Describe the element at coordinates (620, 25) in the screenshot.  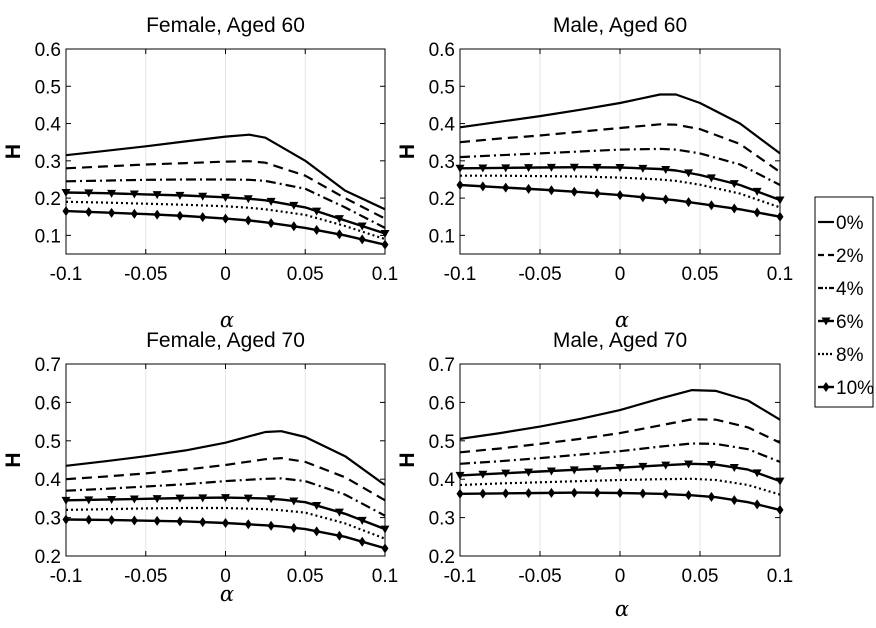
I see `chart-title: Male, Aged 60` at that location.